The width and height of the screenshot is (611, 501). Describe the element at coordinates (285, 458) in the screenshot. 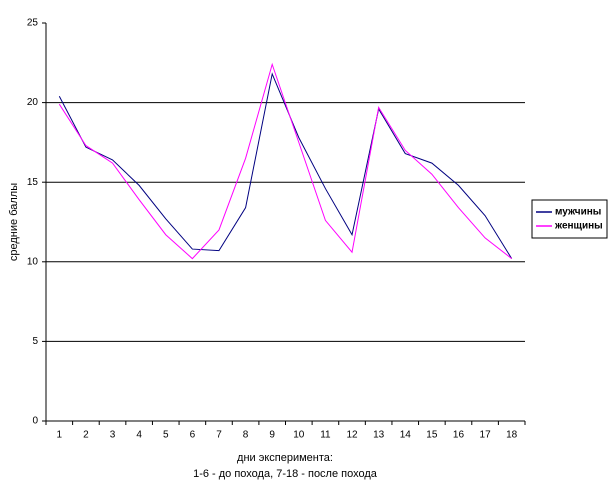

I see `x-axis-label: дни эксперимента:` at that location.